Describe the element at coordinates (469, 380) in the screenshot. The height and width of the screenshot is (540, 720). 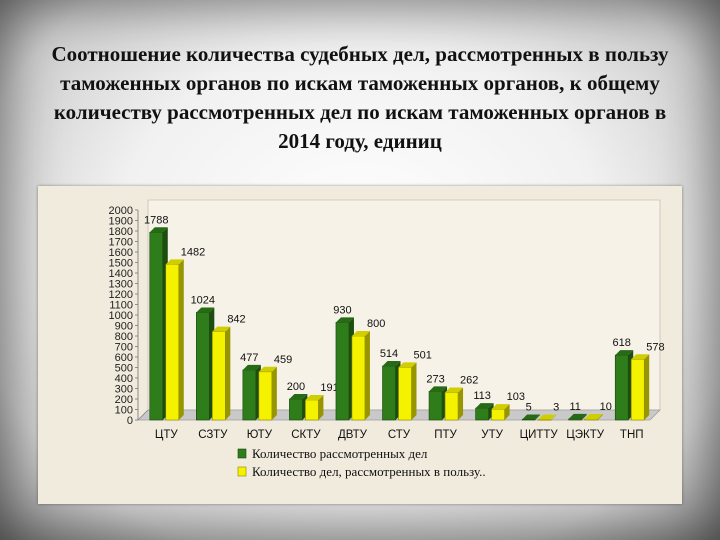
I see `data-label: 262` at that location.